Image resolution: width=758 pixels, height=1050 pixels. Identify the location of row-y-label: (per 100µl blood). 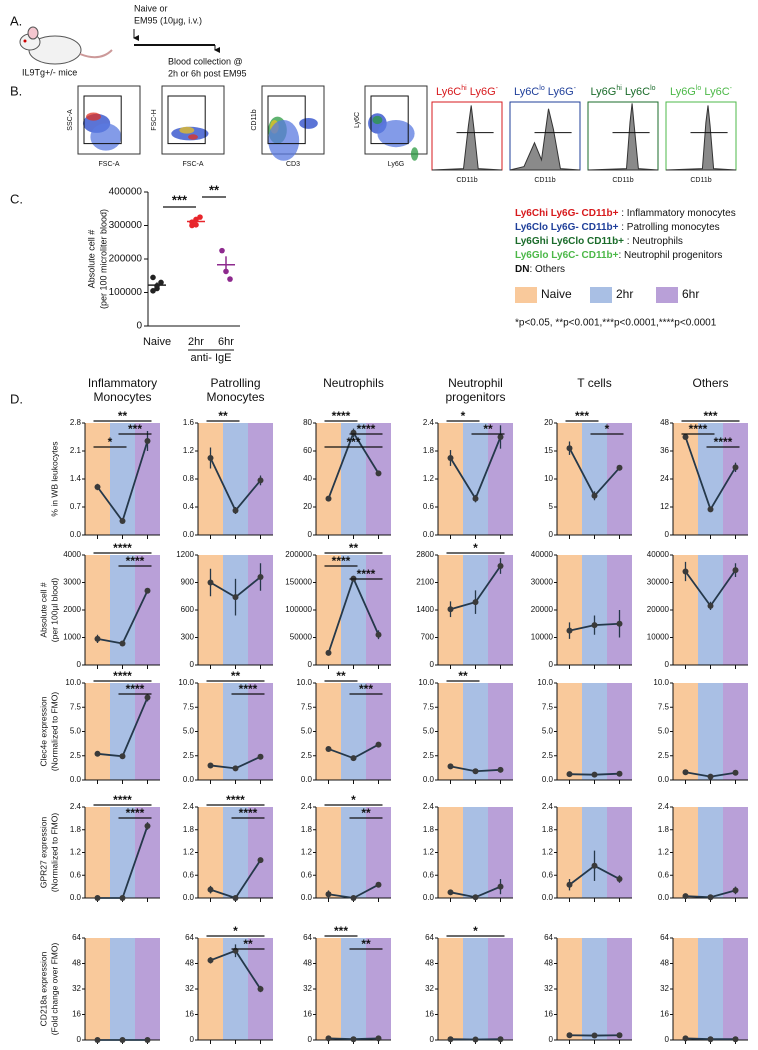
(54, 610).